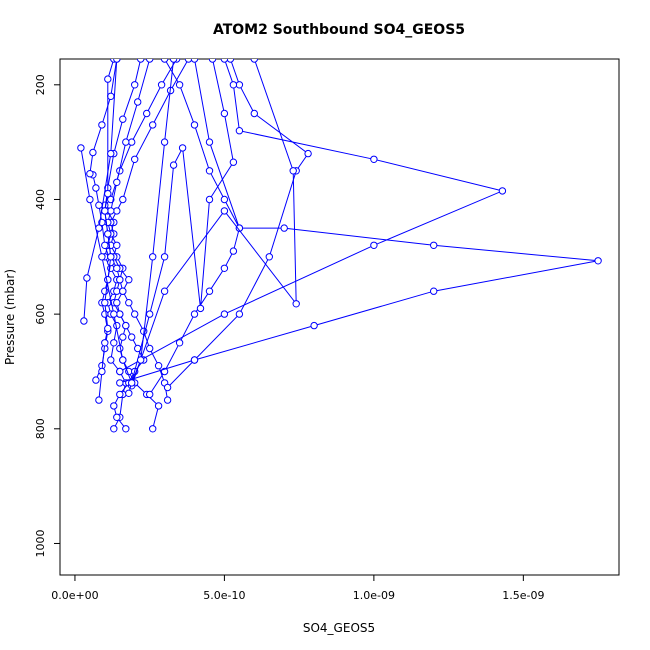 The image size is (650, 650). I want to click on y-axis-label: Pressure (mbar), so click(10, 317).